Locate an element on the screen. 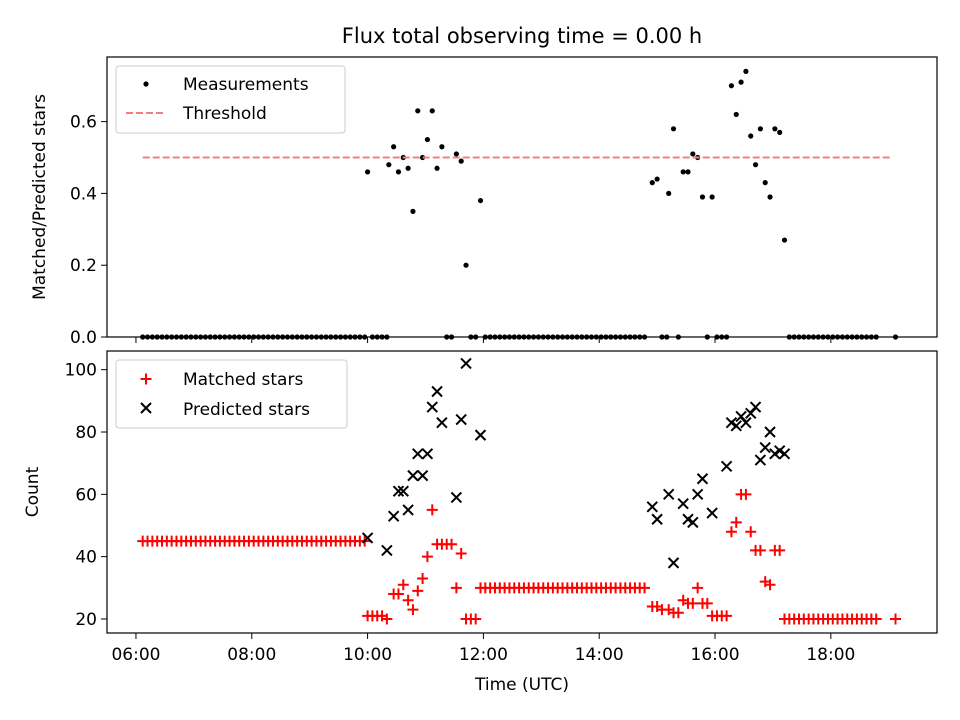 This screenshot has height=720, width=960. y-tick-label: 40 is located at coordinates (86, 558).